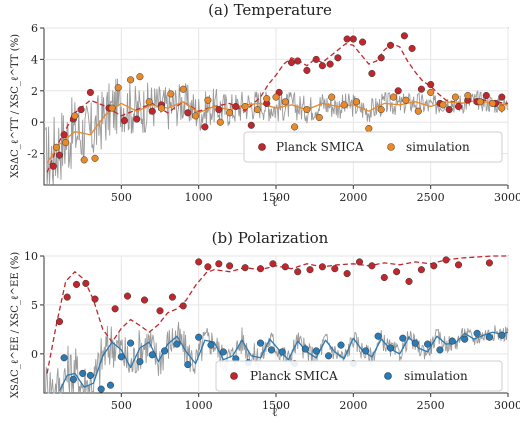 Image resolution: width=520 pixels, height=423 pixels. What do you see at coordinates (391, 147) in the screenshot?
I see `temperature-legend-marker-simulation` at bounding box center [391, 147].